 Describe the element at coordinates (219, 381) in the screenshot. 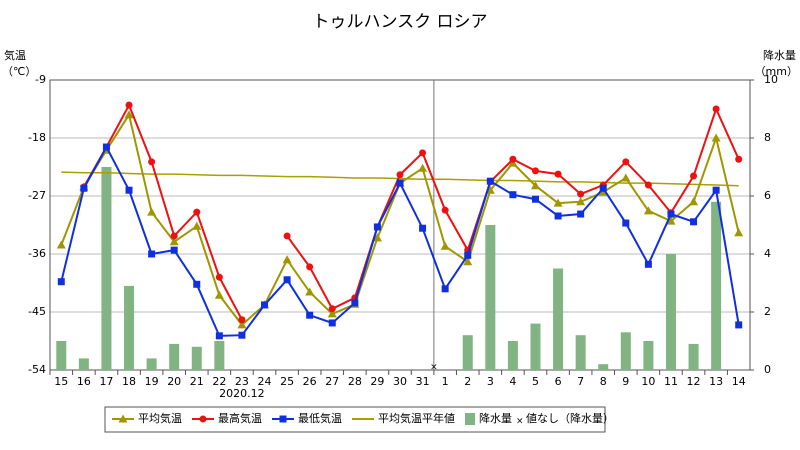

I see `x-tick-label: 22` at that location.